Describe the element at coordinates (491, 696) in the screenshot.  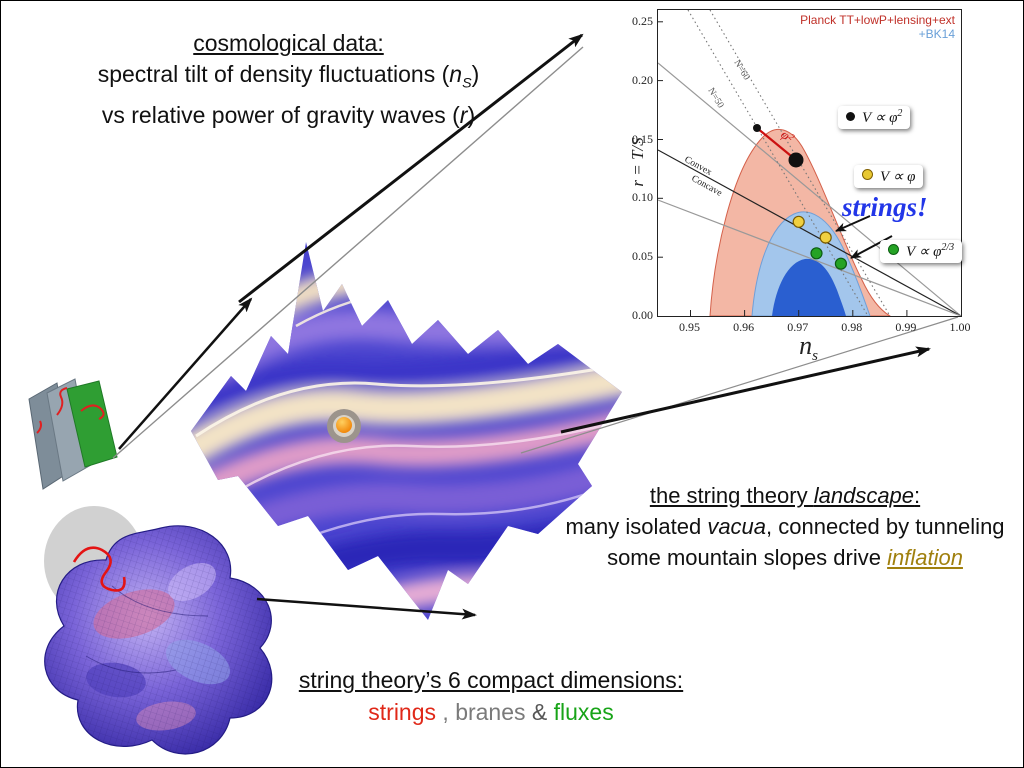
I see `compact-dimensions-caption: string theory’s 6 compact dimensions` at that location.